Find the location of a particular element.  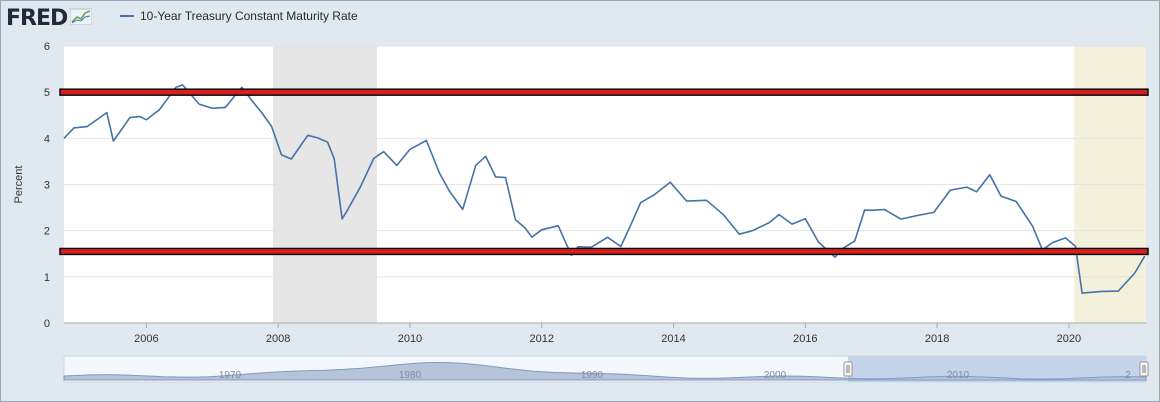

x-tick-label-2016: 2016 is located at coordinates (805, 339).